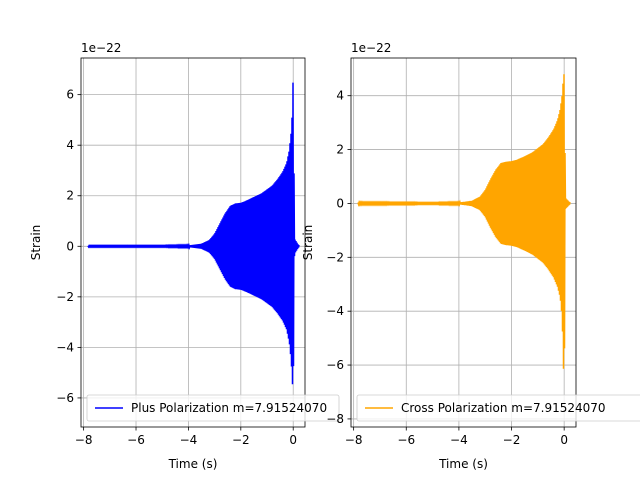 Image resolution: width=640 pixels, height=480 pixels. I want to click on legend-label: Cross Polarization m=7.91524070, so click(503, 408).